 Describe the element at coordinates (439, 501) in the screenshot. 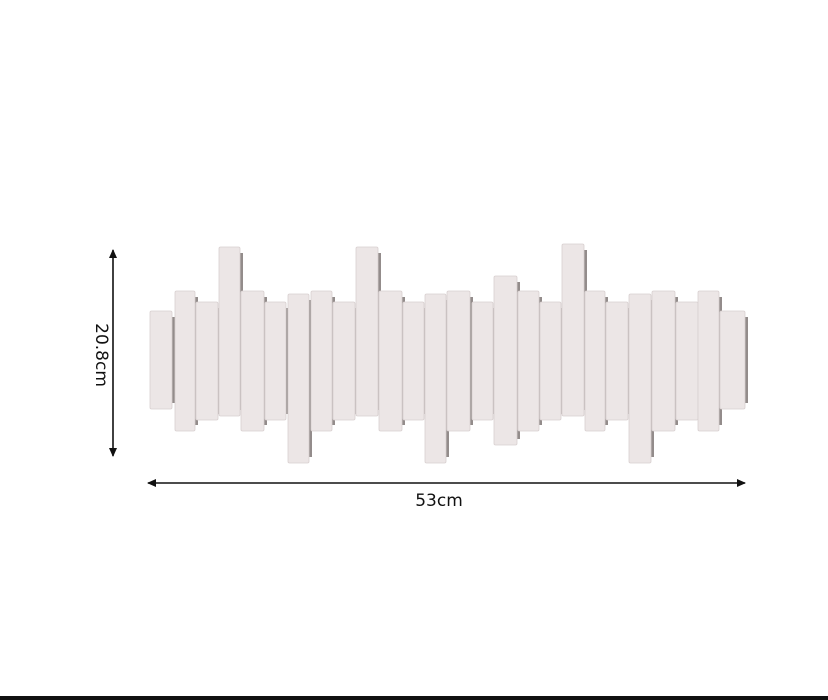

I see `width-label: 53cm` at that location.